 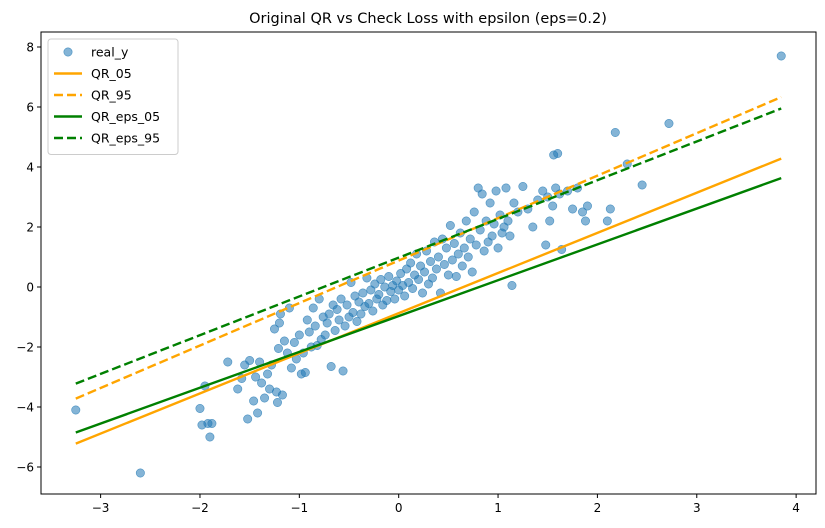 I want to click on x-tick-label: −1, so click(x=299, y=508).